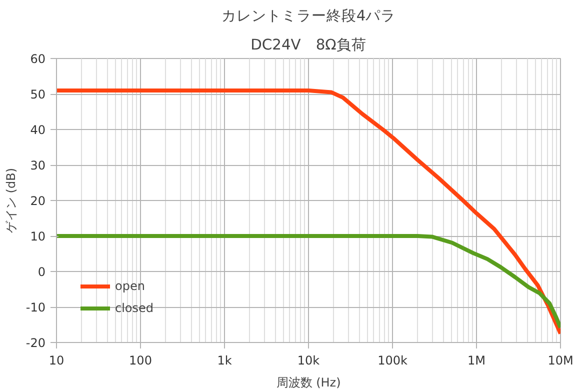 This screenshot has width=584, height=392. Describe the element at coordinates (38, 59) in the screenshot. I see `y-tick-label: 60` at that location.